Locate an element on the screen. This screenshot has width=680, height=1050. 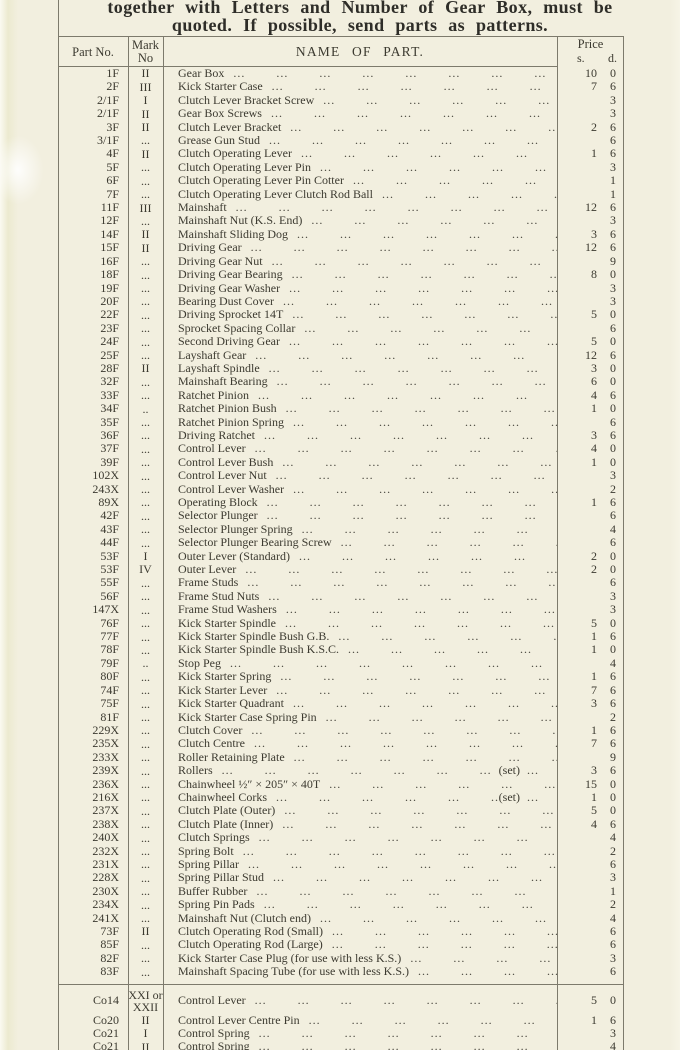
part-no: 85F is located at coordinates (109, 944).